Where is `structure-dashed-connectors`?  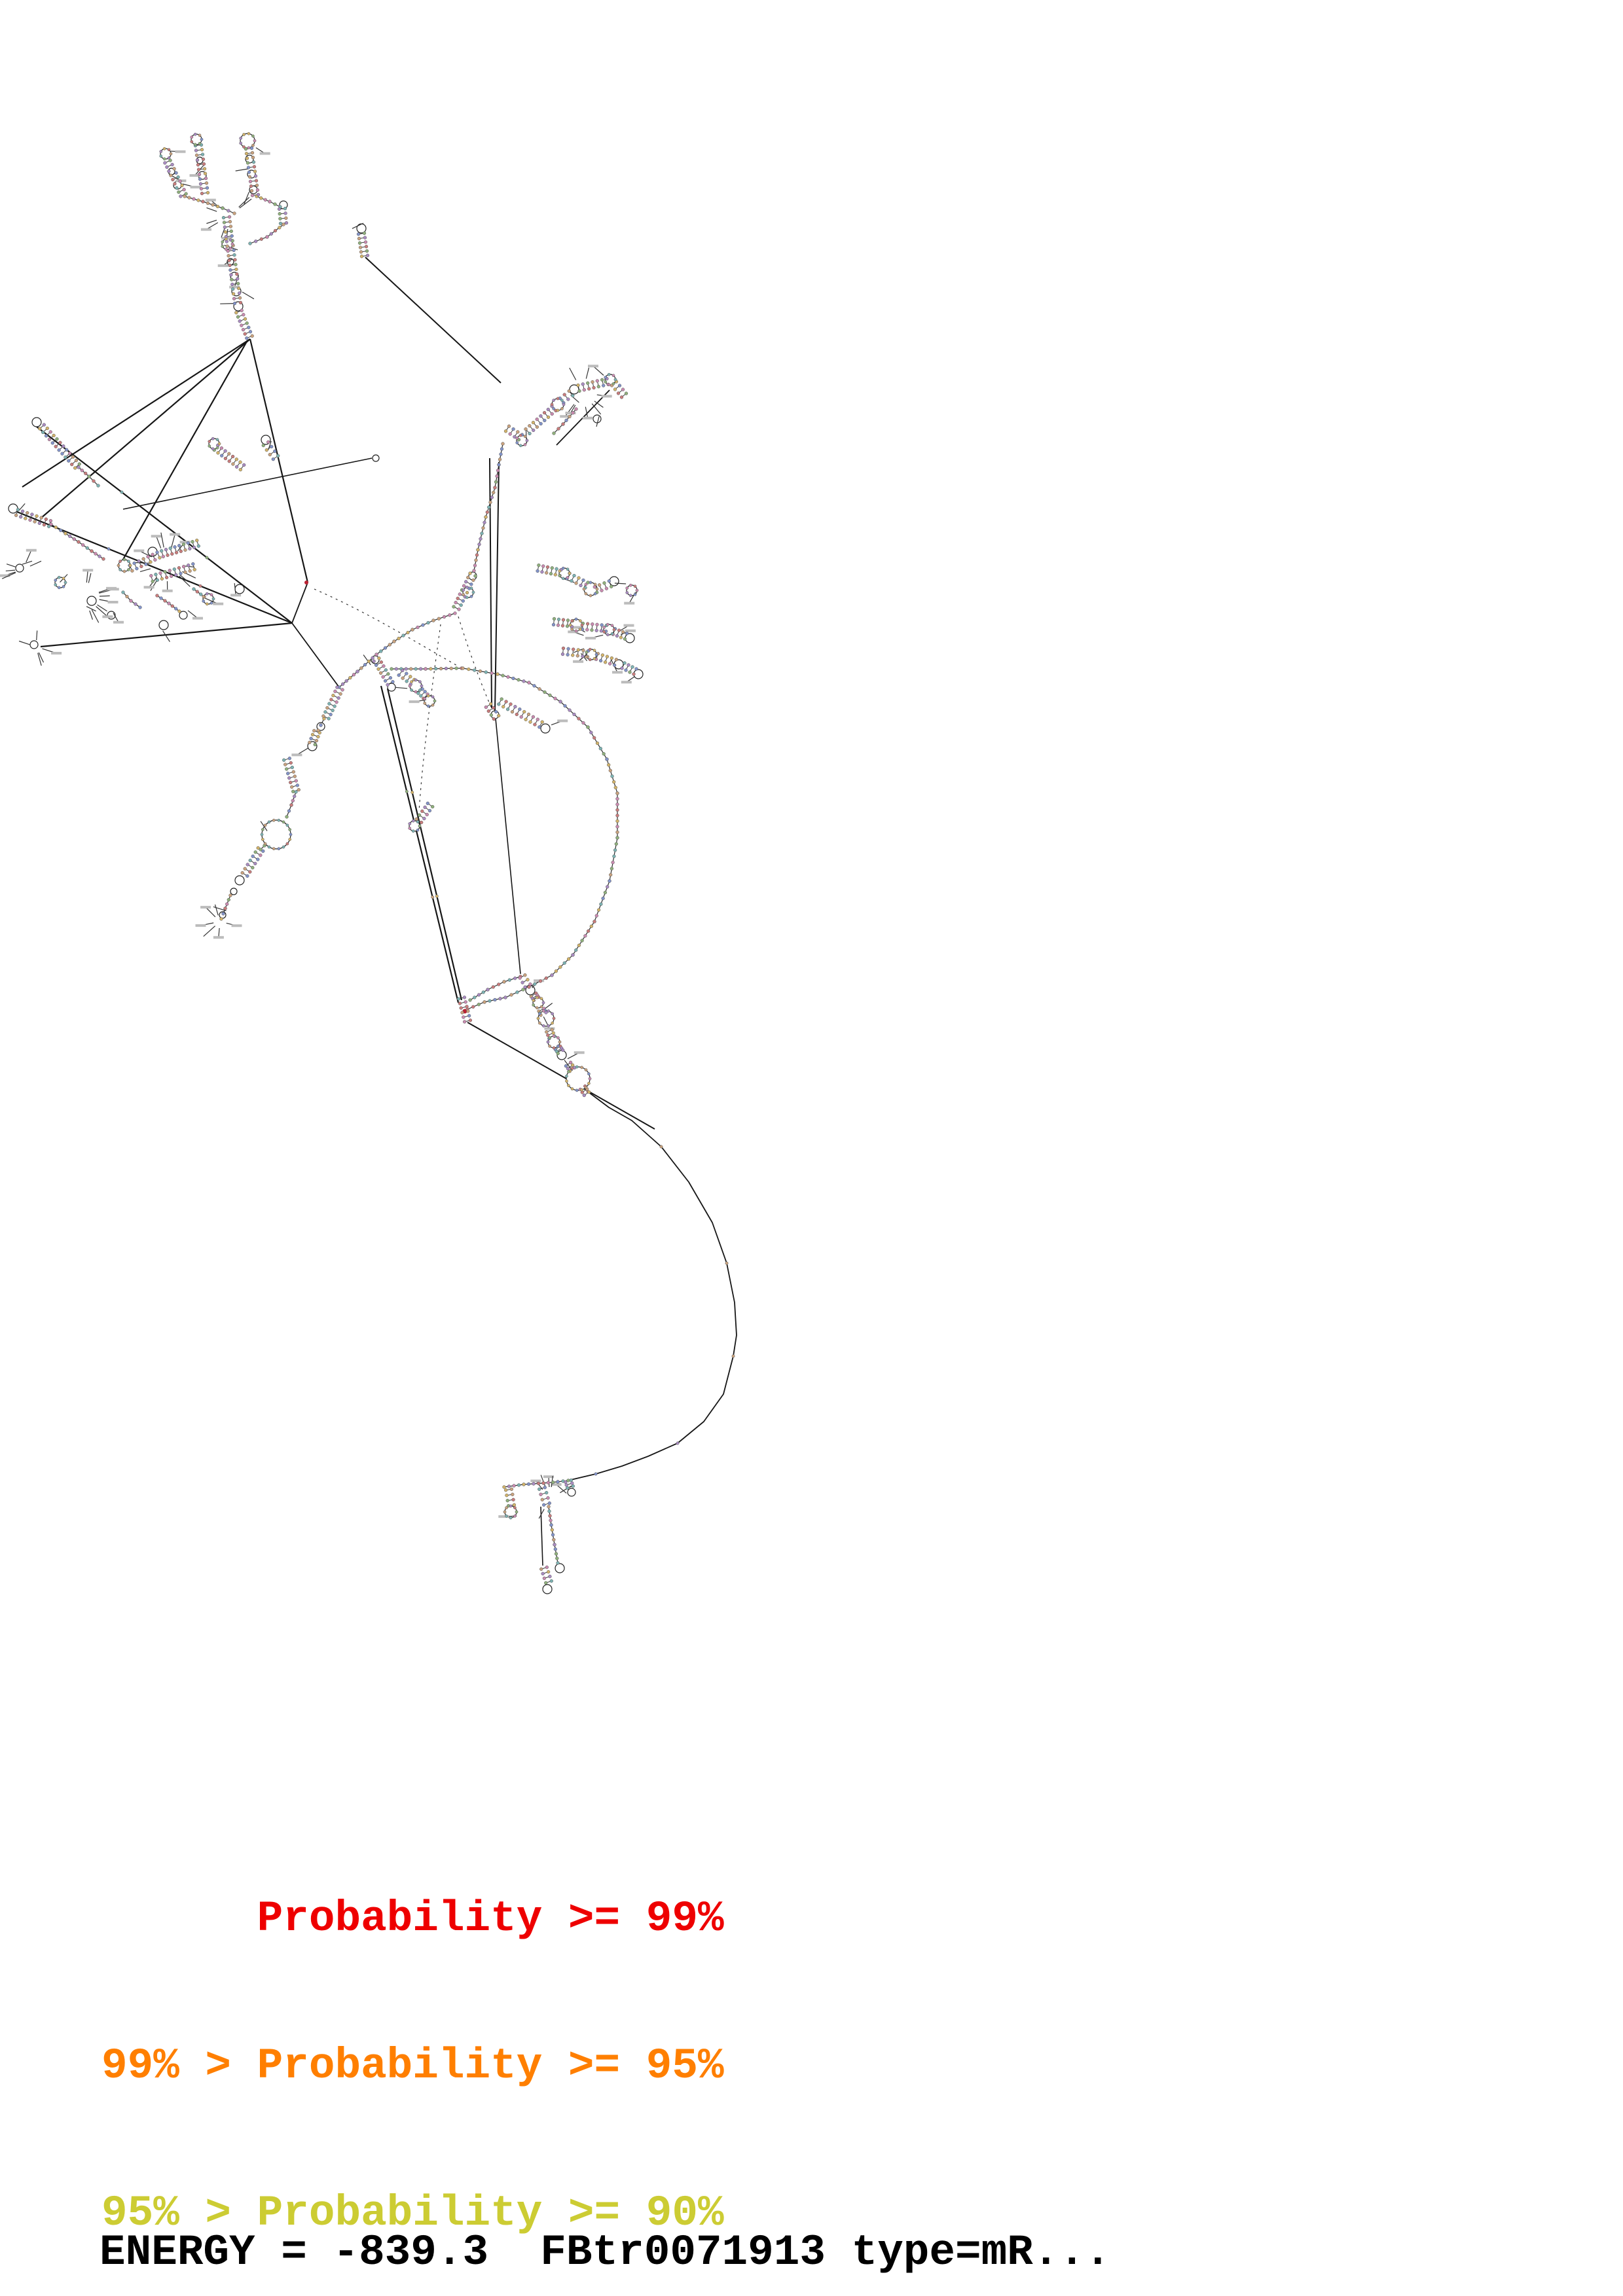
structure-dashed-connectors is located at coordinates (403, 700).